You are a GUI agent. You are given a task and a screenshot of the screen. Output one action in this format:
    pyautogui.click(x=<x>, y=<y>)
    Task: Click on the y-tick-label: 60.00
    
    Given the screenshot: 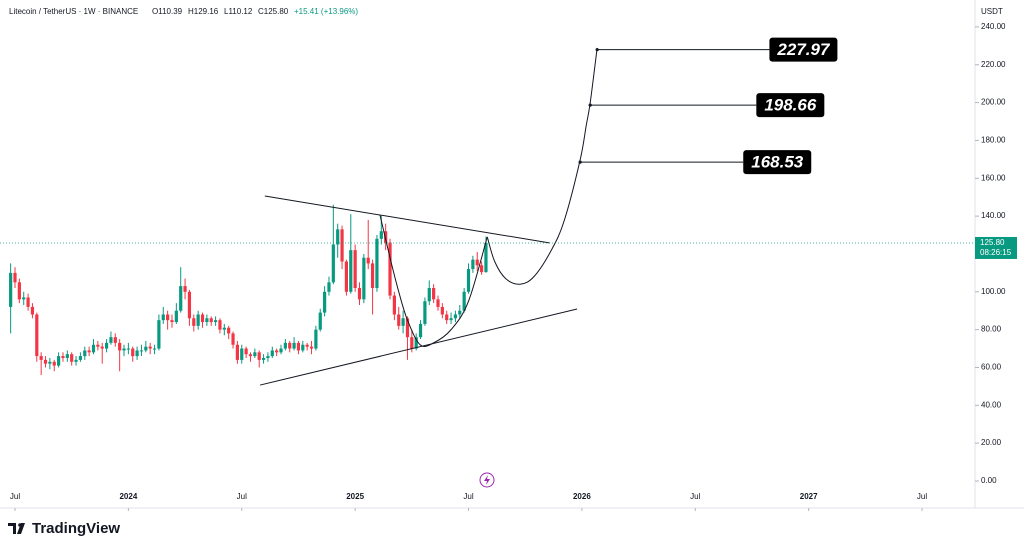 What is the action you would take?
    pyautogui.click(x=991, y=367)
    